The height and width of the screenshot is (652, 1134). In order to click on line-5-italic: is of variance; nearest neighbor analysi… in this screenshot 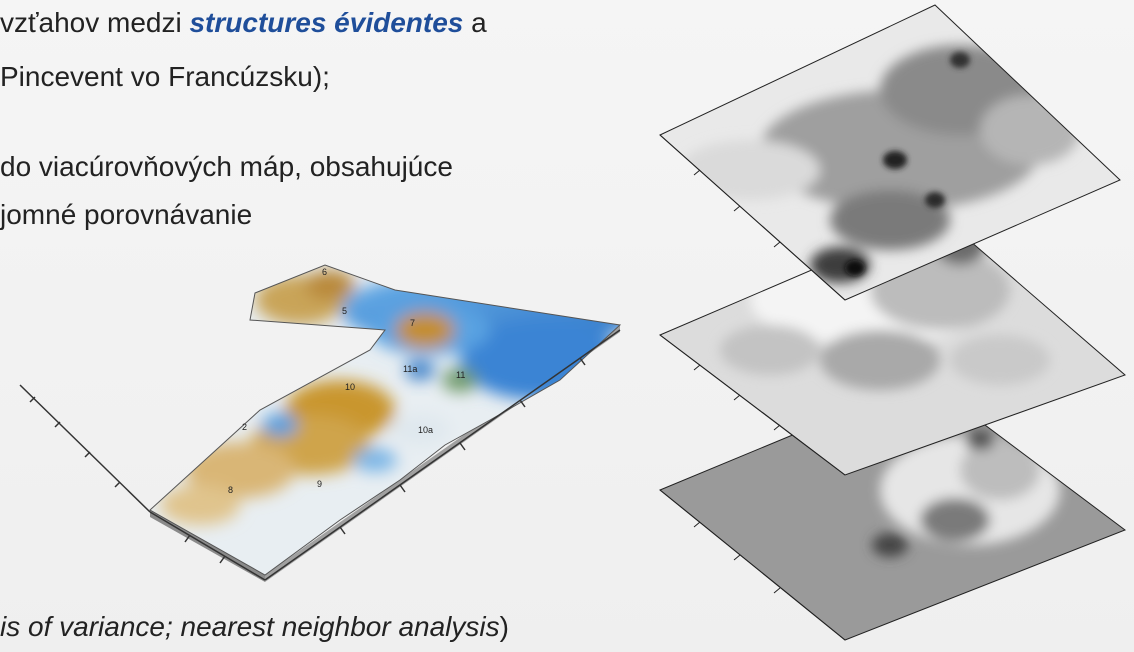, I will do `click(250, 626)`.